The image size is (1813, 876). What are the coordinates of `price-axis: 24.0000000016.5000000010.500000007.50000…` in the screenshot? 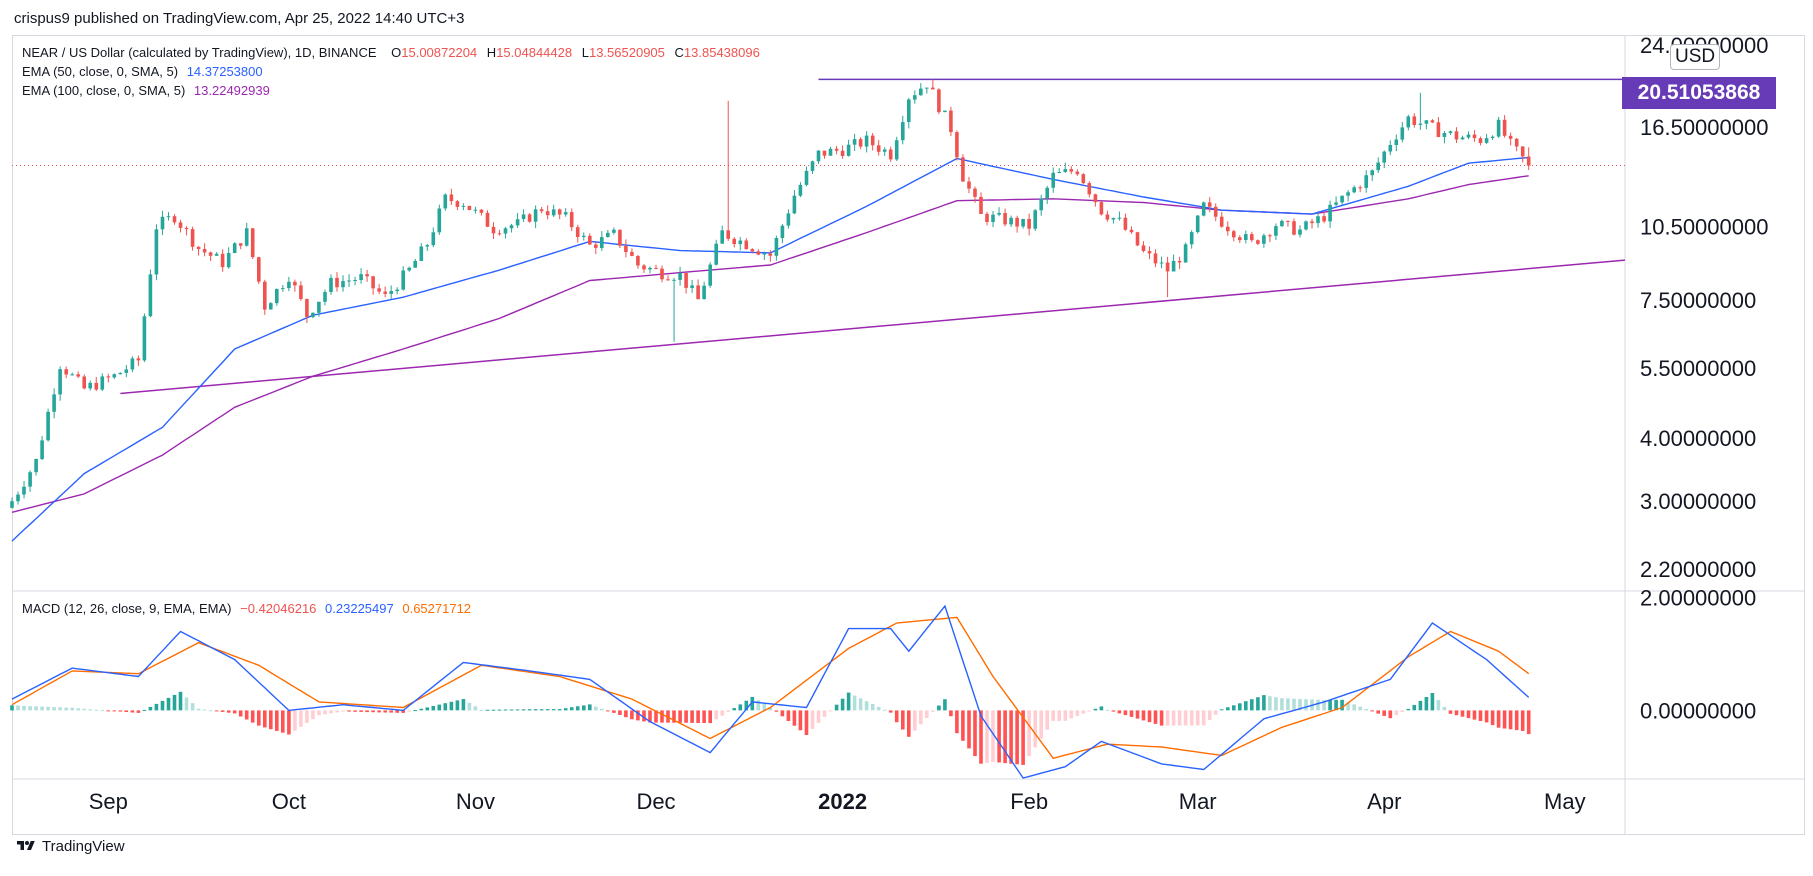 It's located at (1704, 307).